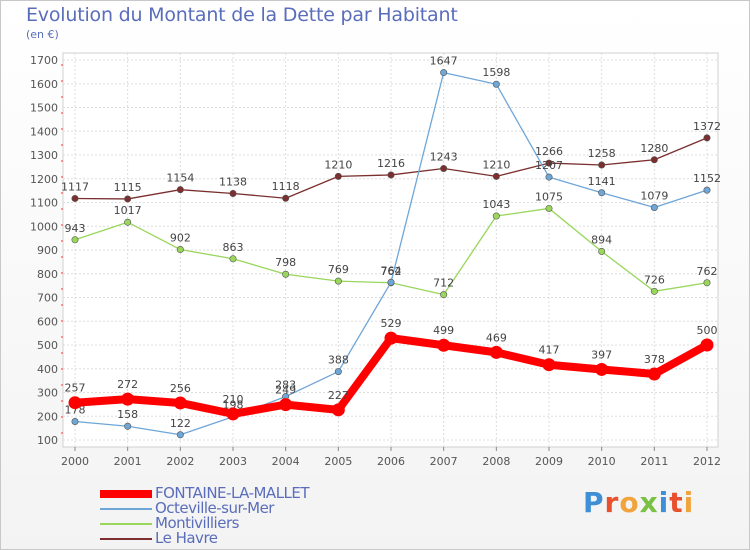 This screenshot has width=750, height=550. I want to click on data-label: 1079, so click(654, 195).